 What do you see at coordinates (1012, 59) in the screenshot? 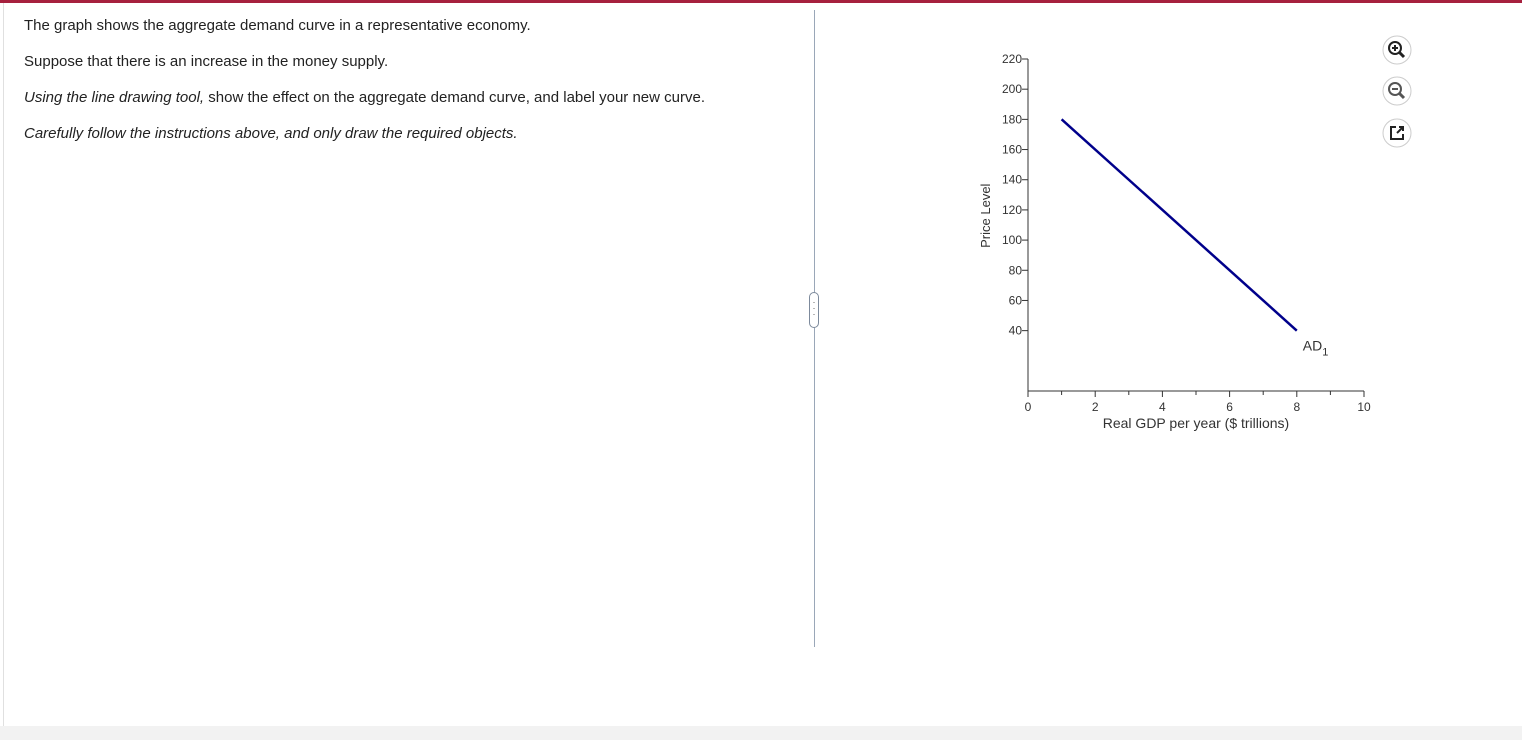
I see `y-tick-label: 220` at bounding box center [1012, 59].